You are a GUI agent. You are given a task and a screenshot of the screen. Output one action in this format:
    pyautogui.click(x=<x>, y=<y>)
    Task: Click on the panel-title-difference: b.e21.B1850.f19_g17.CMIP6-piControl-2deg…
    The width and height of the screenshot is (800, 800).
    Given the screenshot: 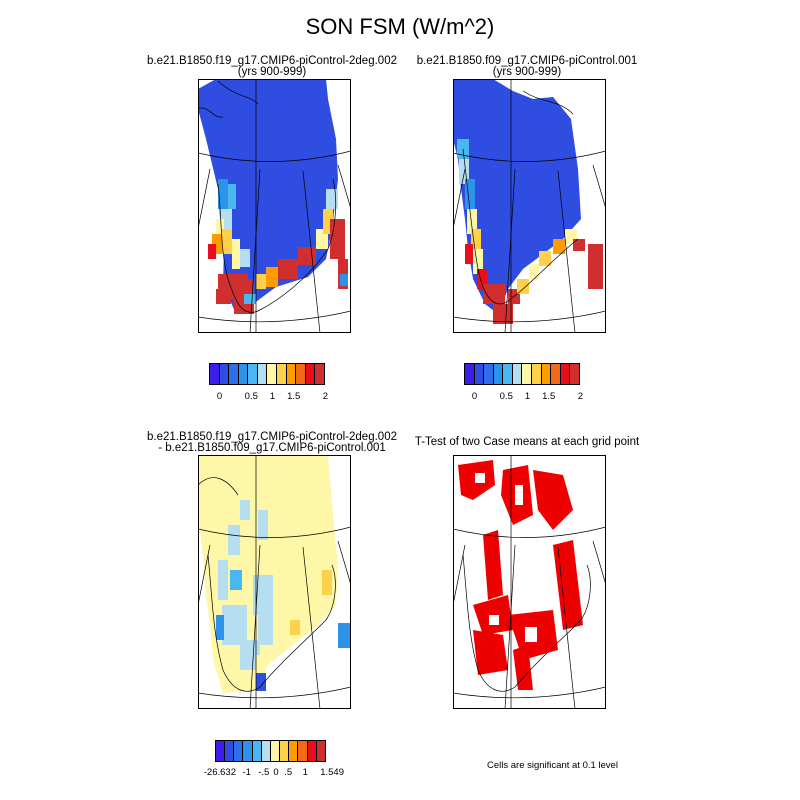 What is the action you would take?
    pyautogui.click(x=272, y=442)
    